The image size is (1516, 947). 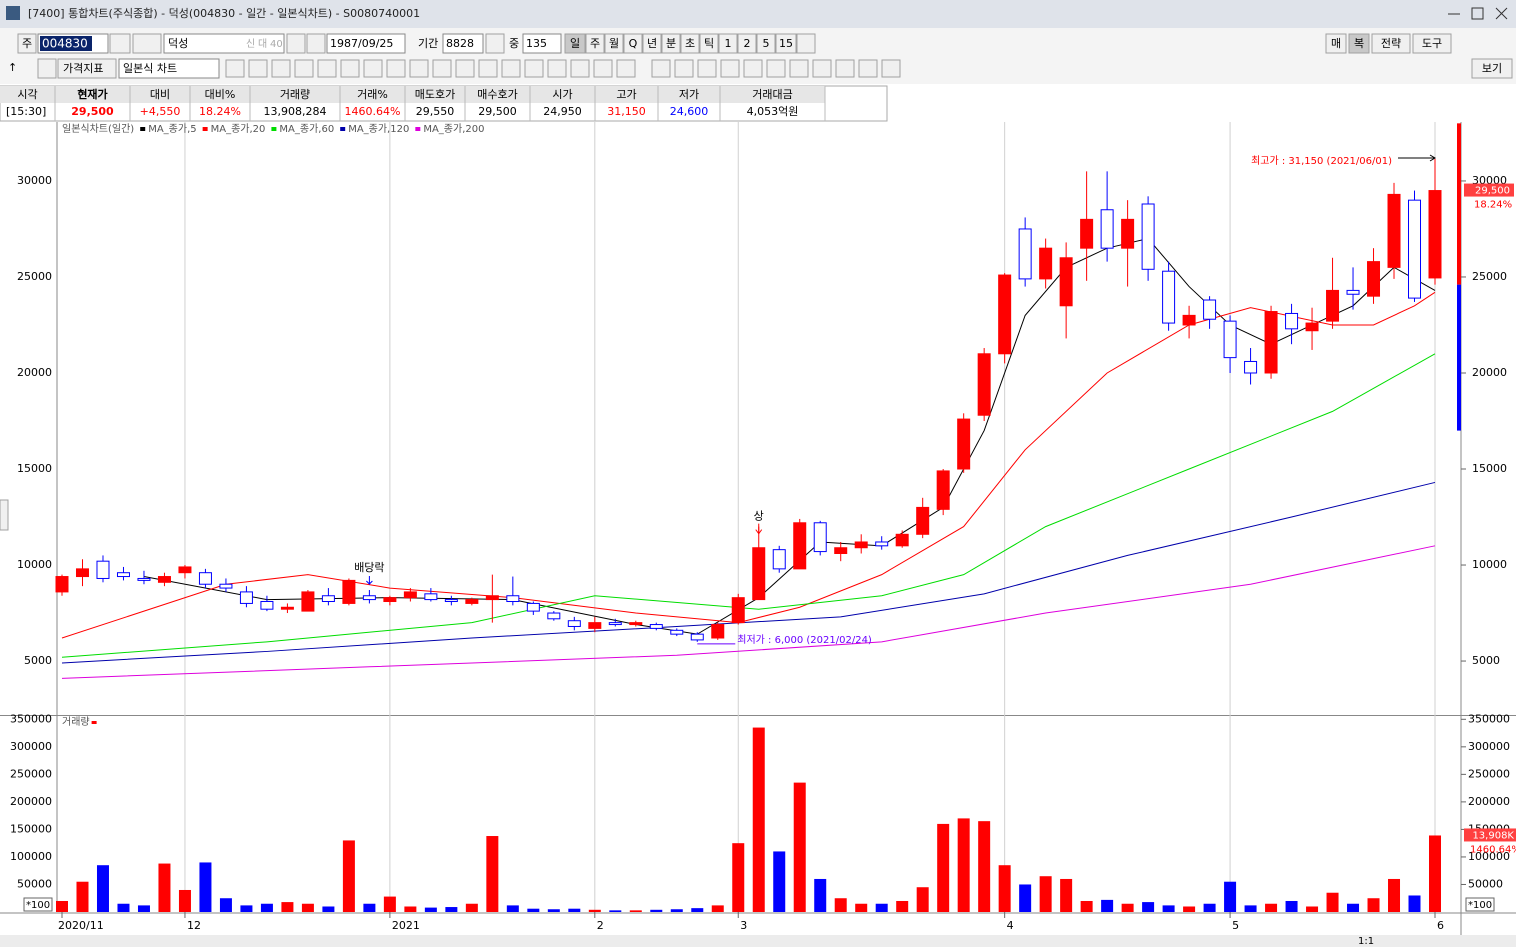 What do you see at coordinates (453, 129) in the screenshot?
I see `legend-label: MA_종가,200` at bounding box center [453, 129].